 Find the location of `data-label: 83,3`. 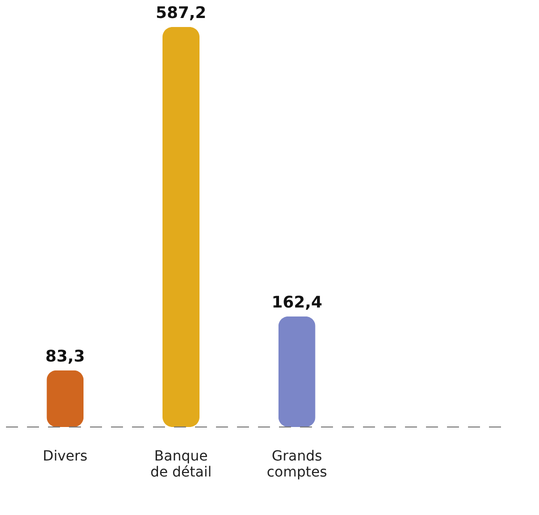

data-label: 83,3 is located at coordinates (65, 356).